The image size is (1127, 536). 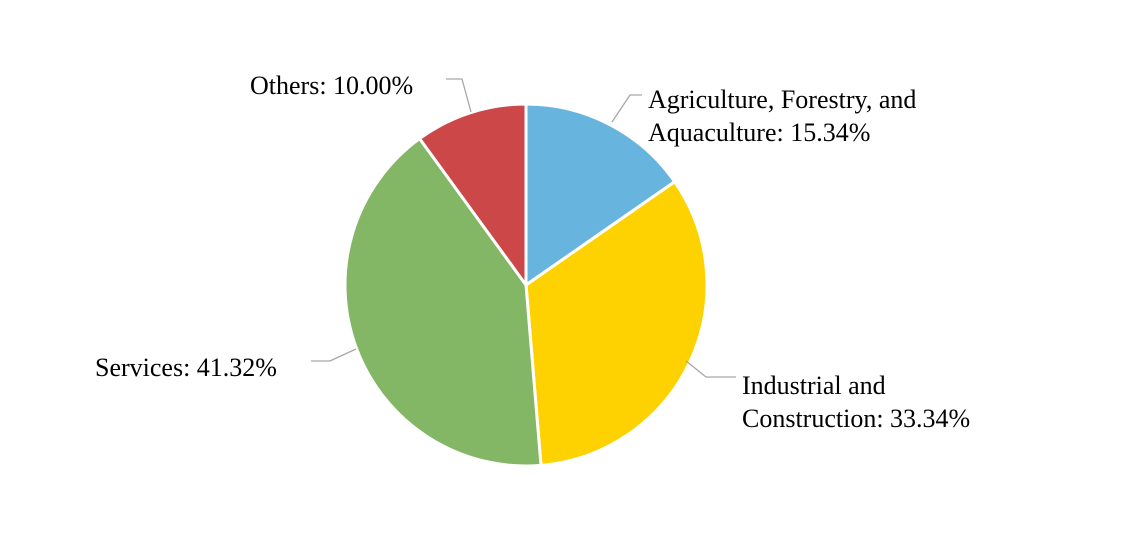 What do you see at coordinates (334, 355) in the screenshot?
I see `leader-line-services` at bounding box center [334, 355].